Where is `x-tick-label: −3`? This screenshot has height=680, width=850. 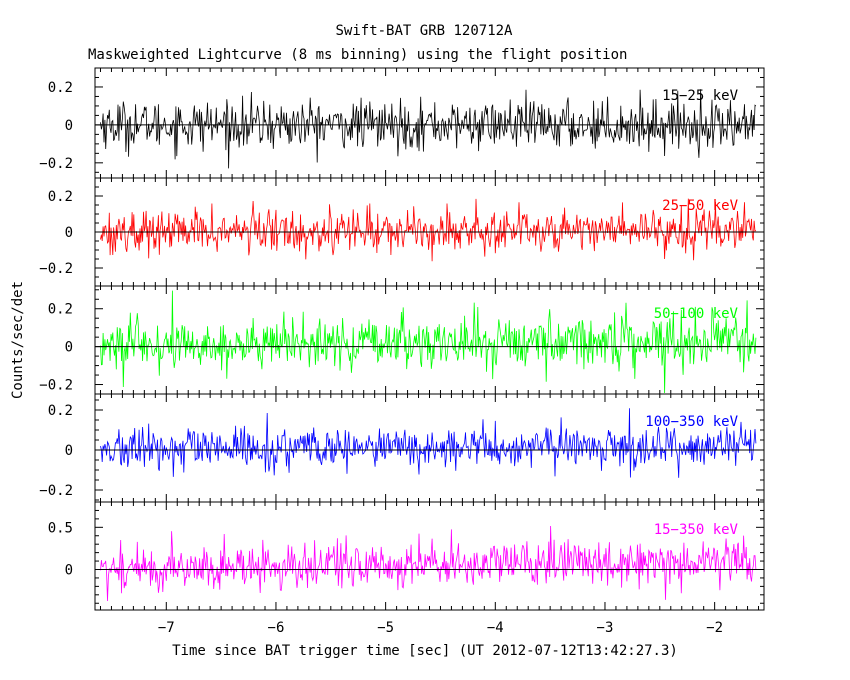 x-tick-label: −3 is located at coordinates (605, 628).